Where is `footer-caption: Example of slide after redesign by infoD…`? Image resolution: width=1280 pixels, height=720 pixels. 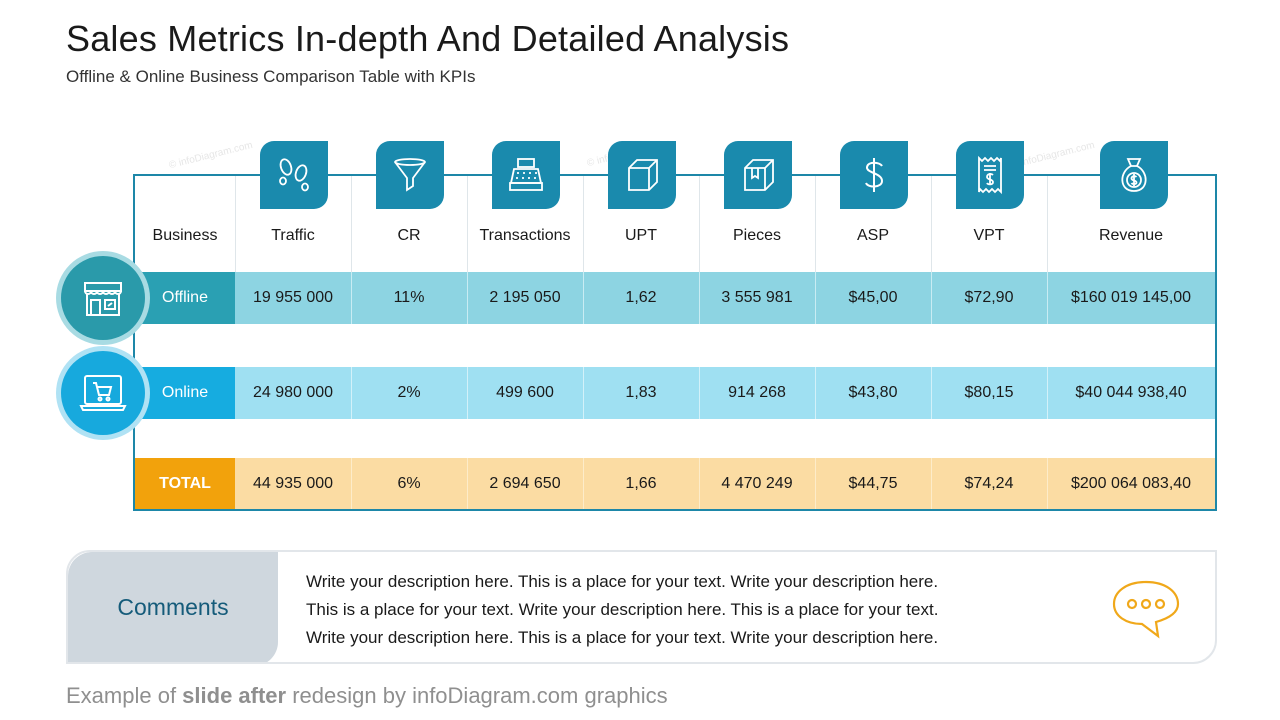
footer-caption: Example of slide after redesign by infoD… is located at coordinates (367, 696).